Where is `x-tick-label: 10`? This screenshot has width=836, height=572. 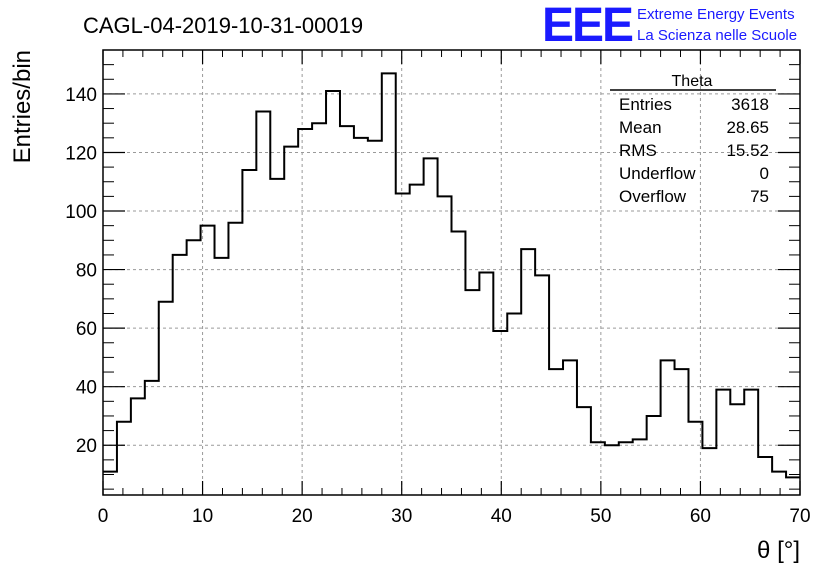
x-tick-label: 10 is located at coordinates (202, 516).